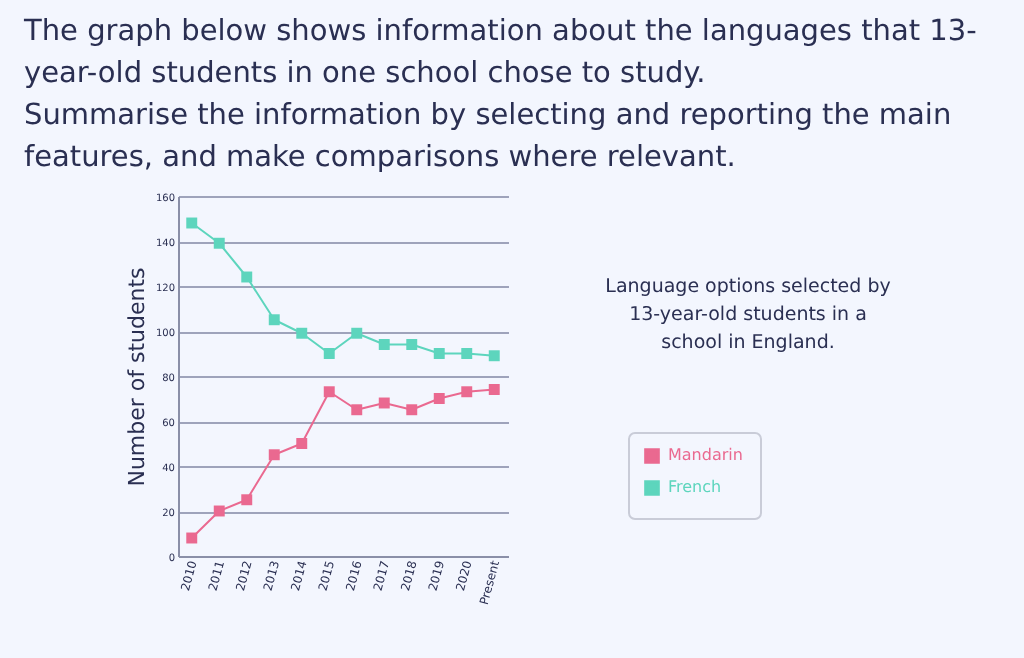 The image size is (1024, 658). Describe the element at coordinates (136, 376) in the screenshot. I see `y-axis-title: Number of students` at that location.